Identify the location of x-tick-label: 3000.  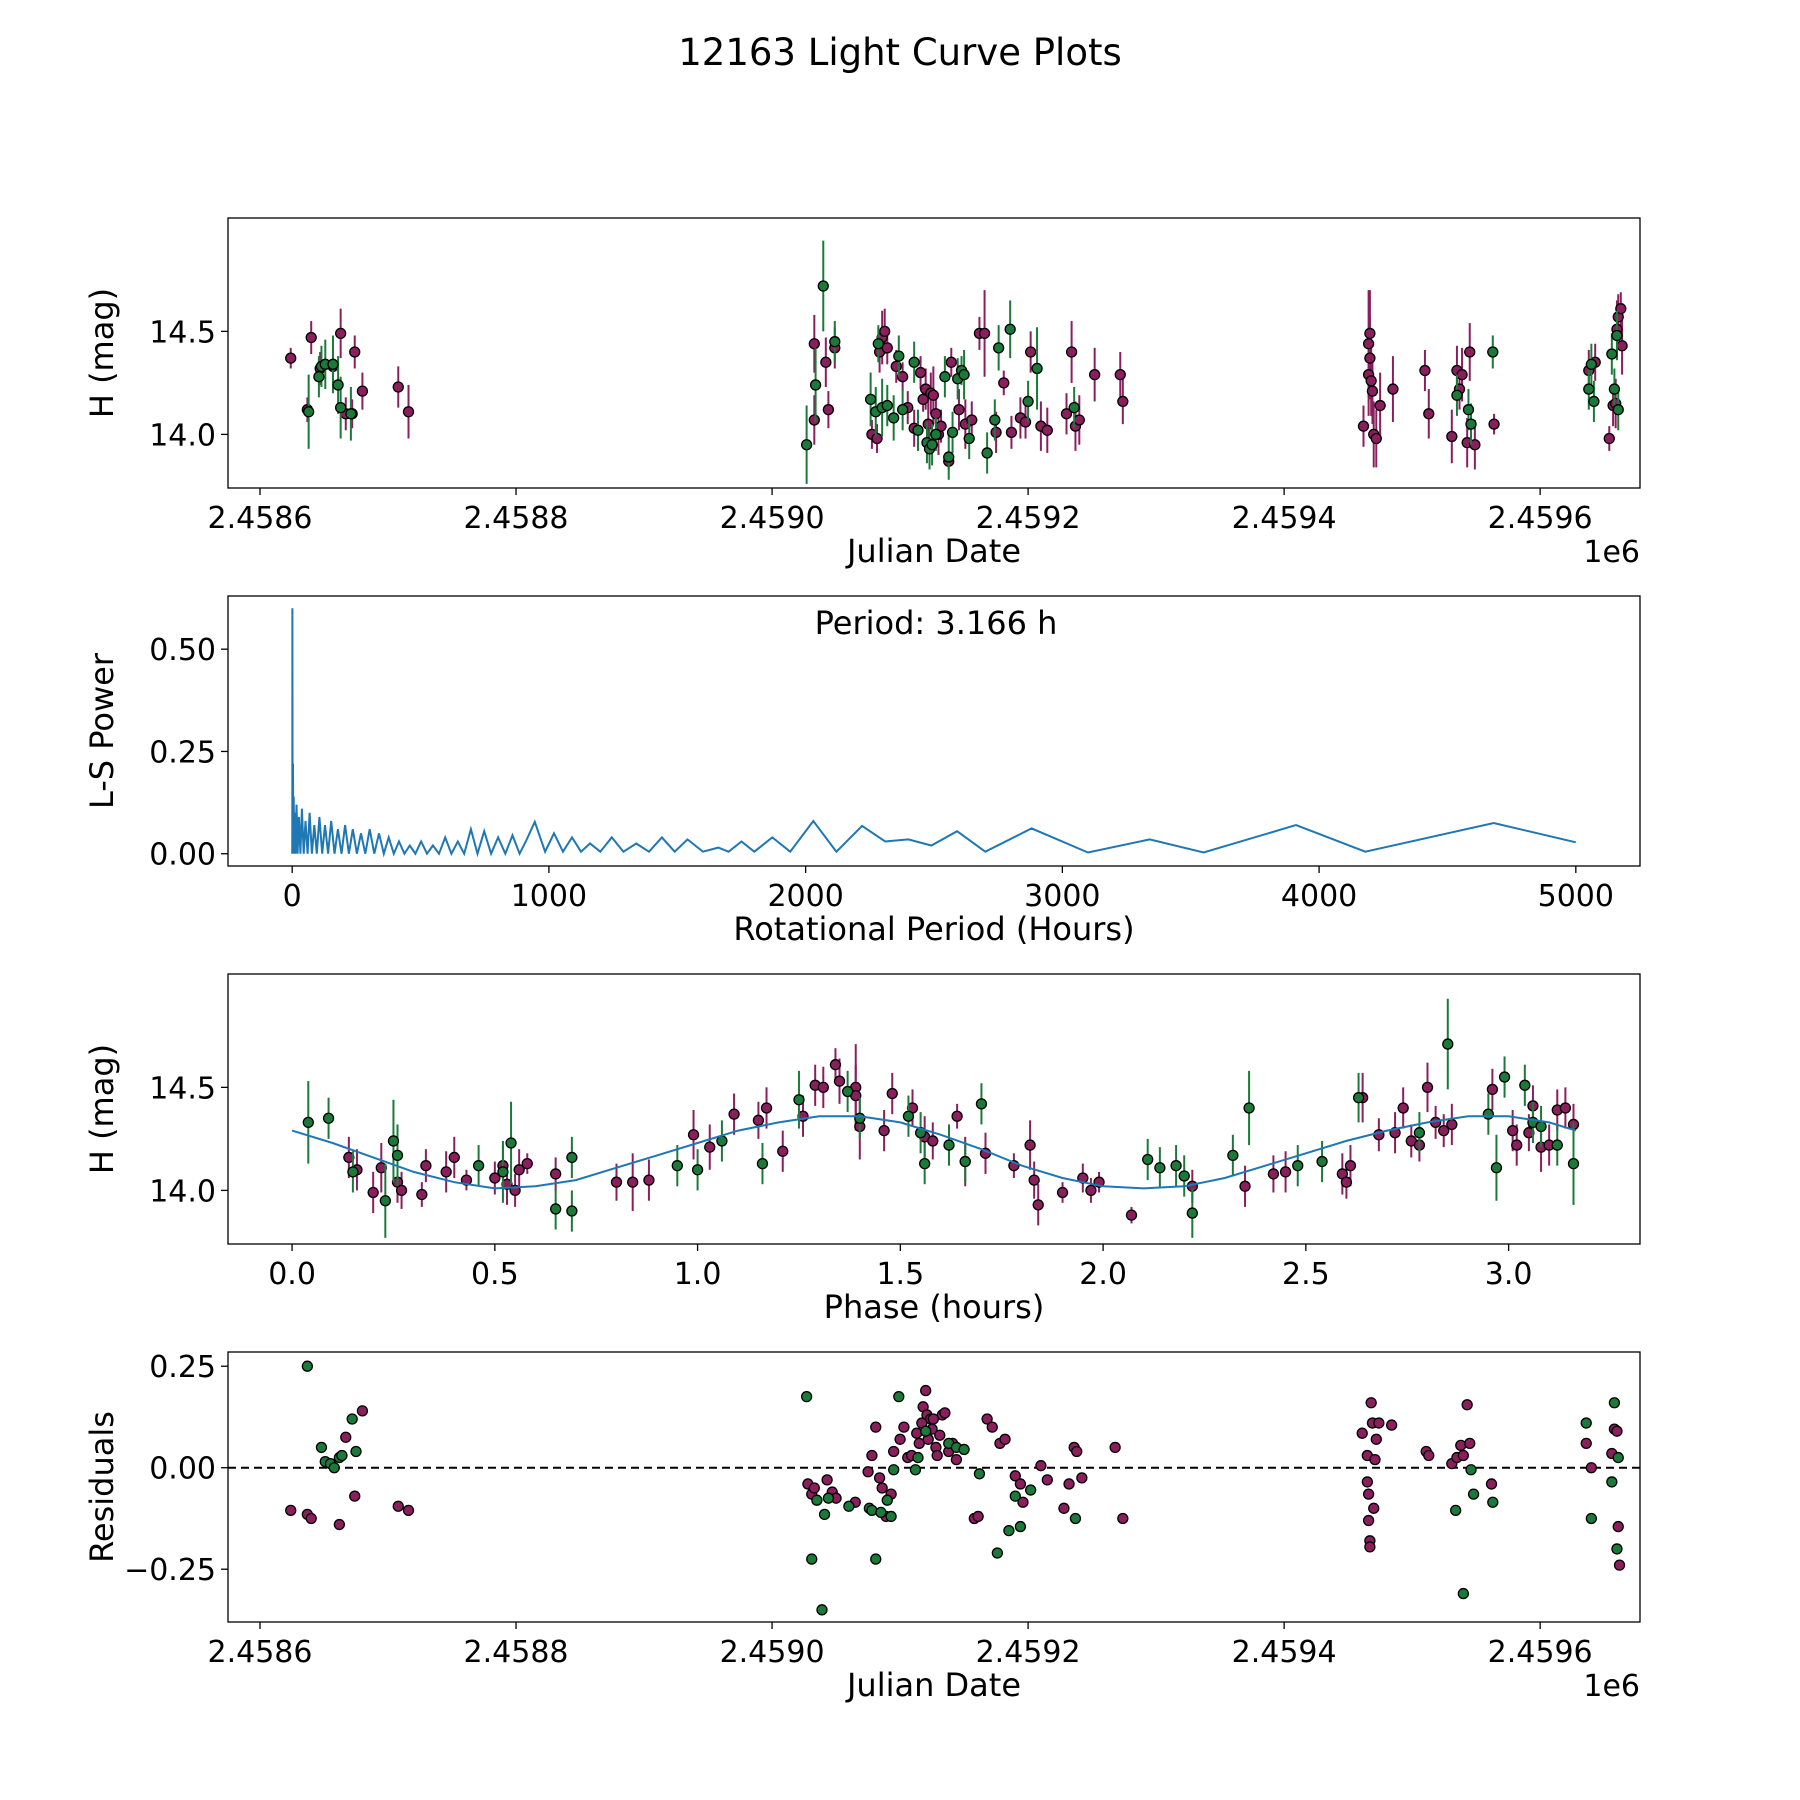
(1062, 896).